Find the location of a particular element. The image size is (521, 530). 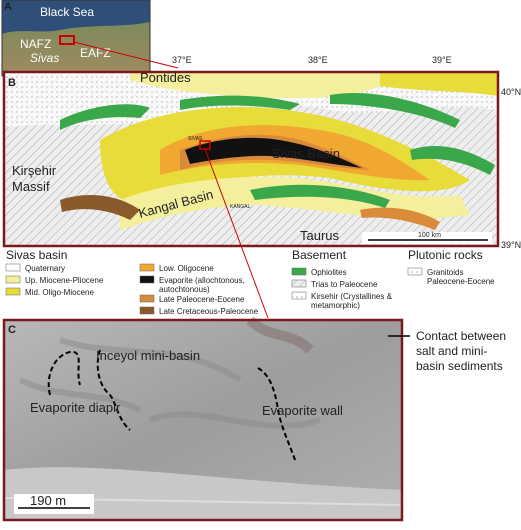

fault-label: EAFZ is located at coordinates (95, 53).